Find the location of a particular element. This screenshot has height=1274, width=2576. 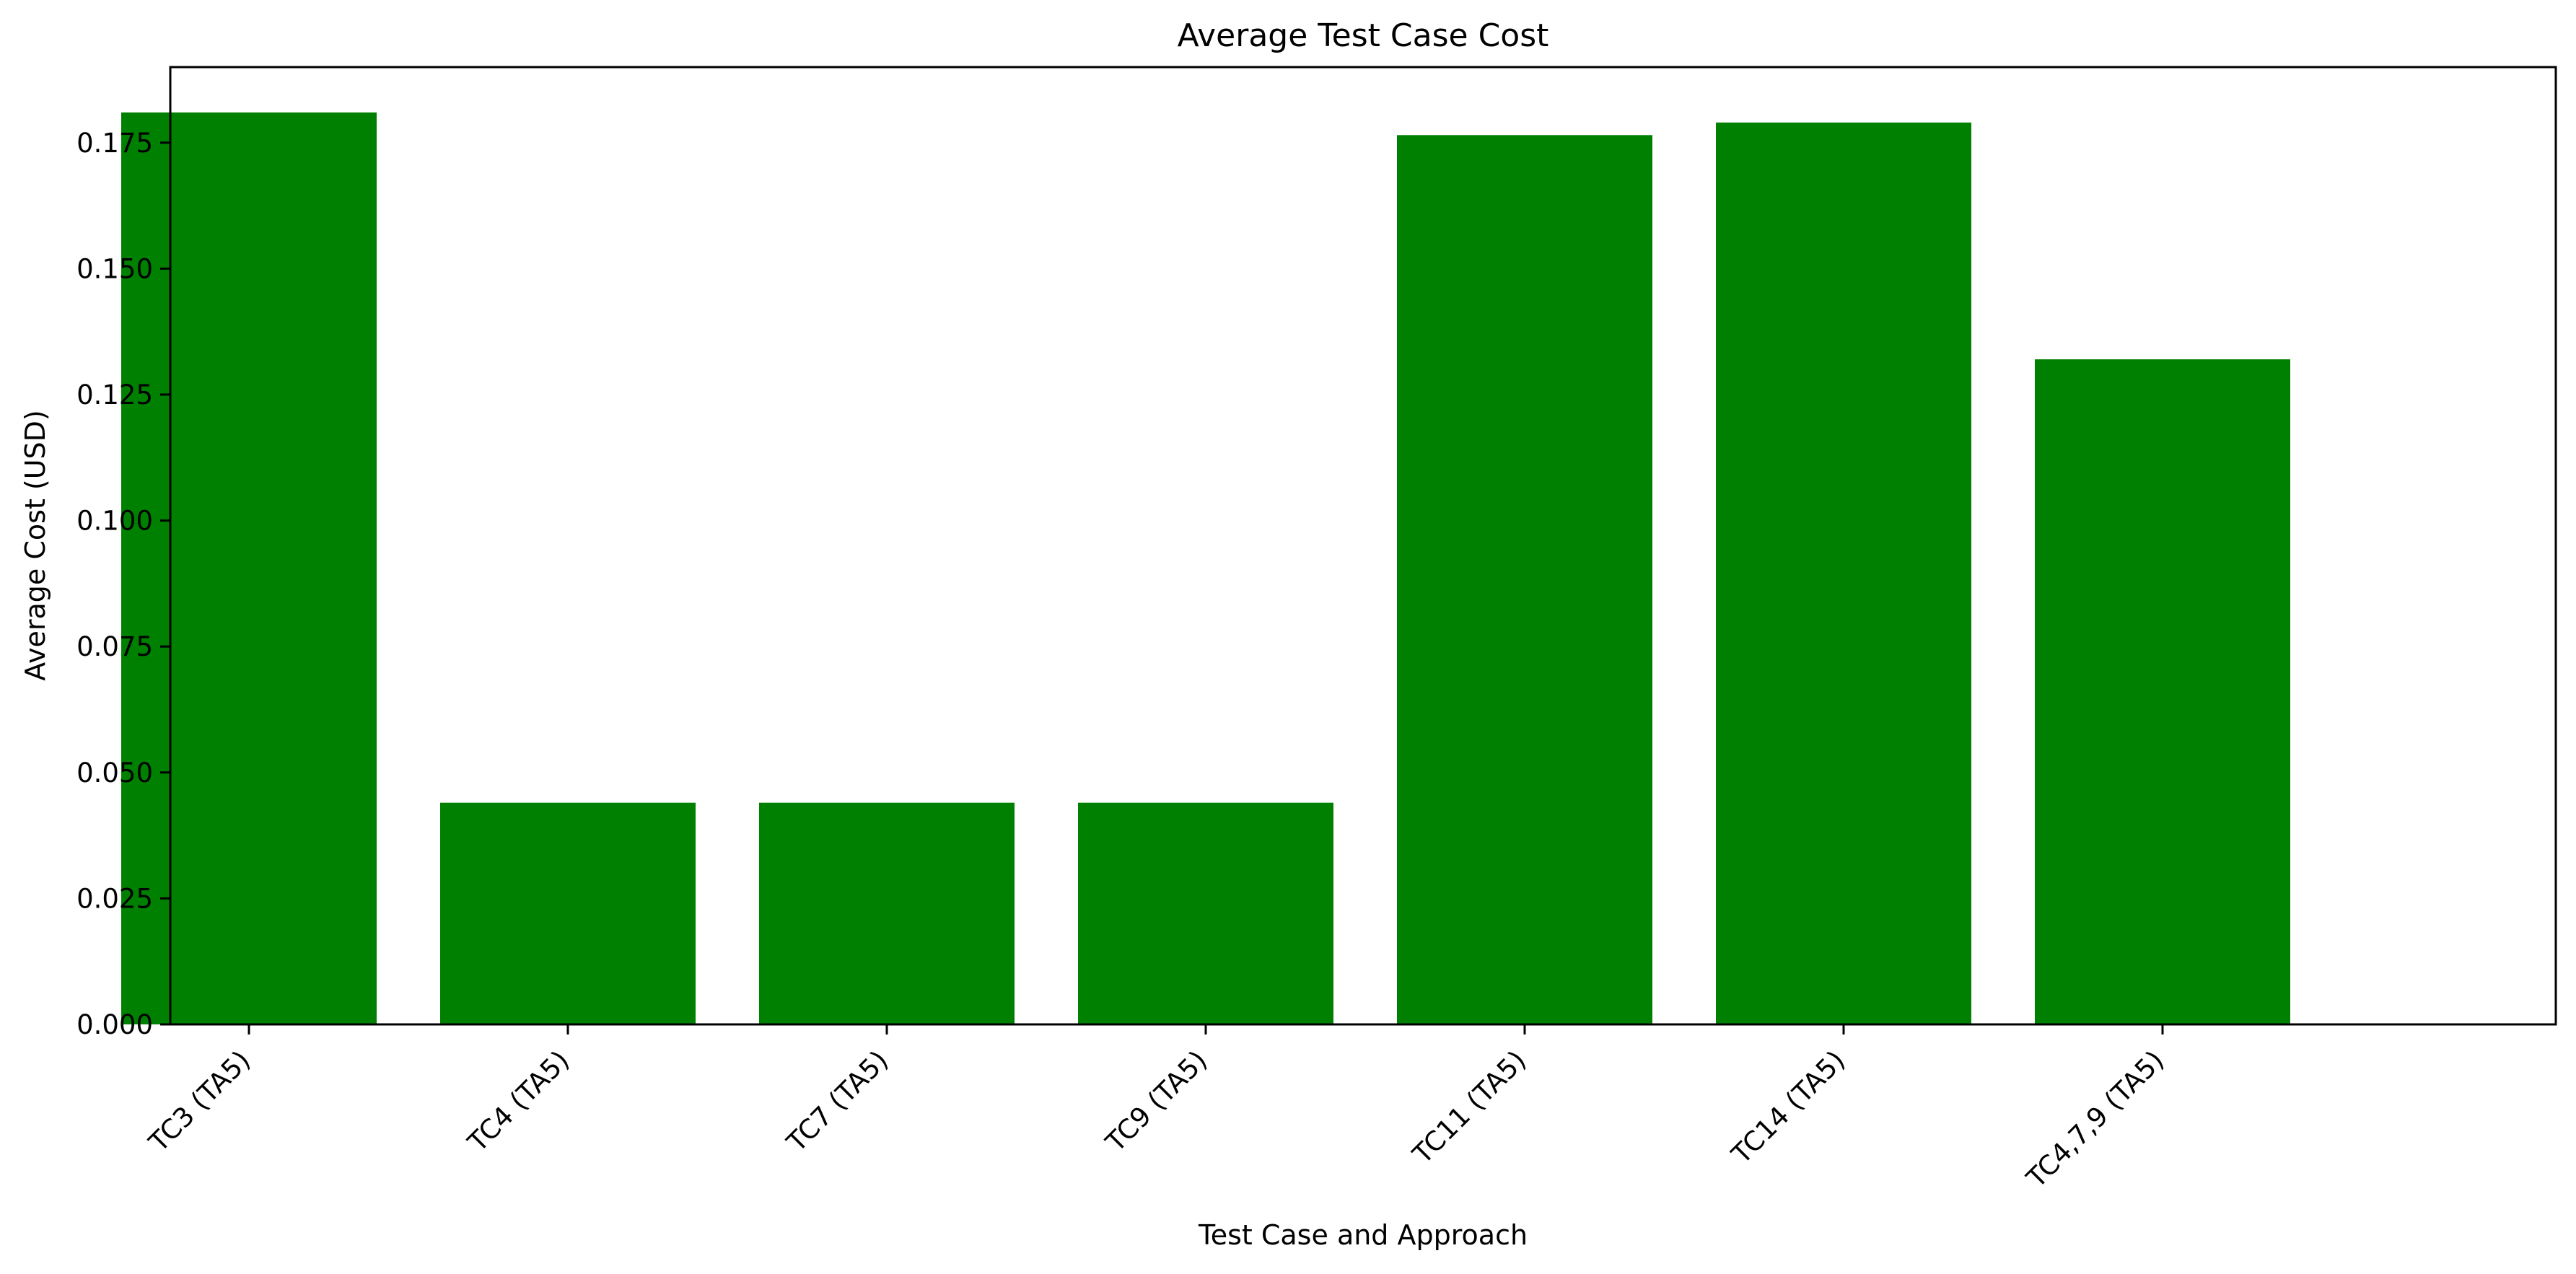

y-tick-label: 0.100 is located at coordinates (114, 521).